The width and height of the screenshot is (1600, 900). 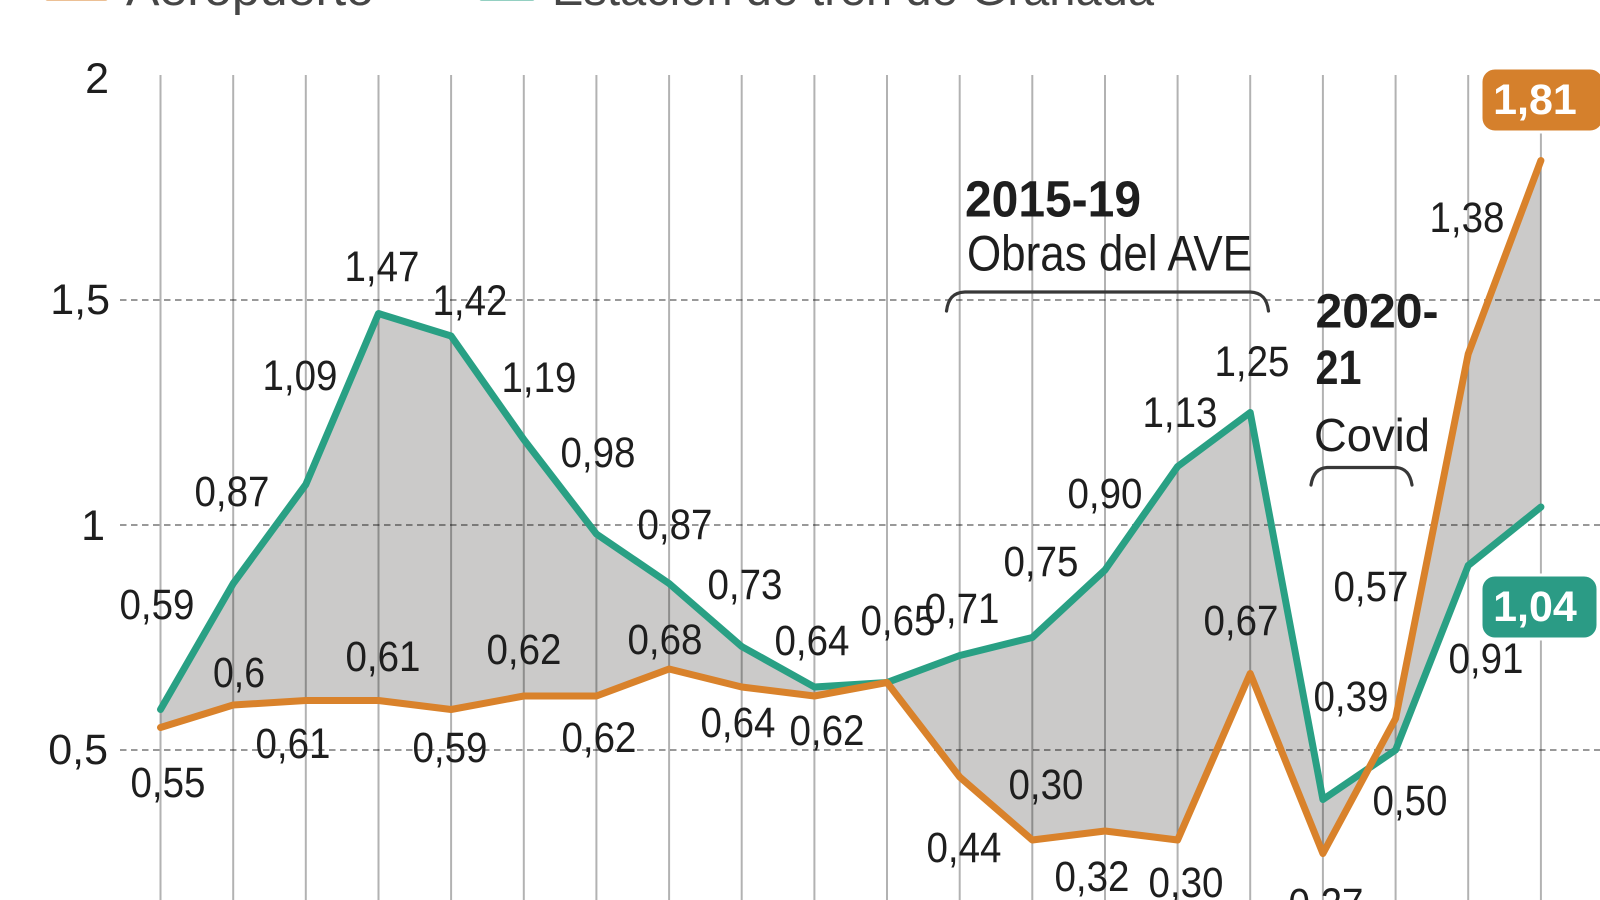 What do you see at coordinates (1339, 368) in the screenshot?
I see `svg-text: 21` at bounding box center [1339, 368].